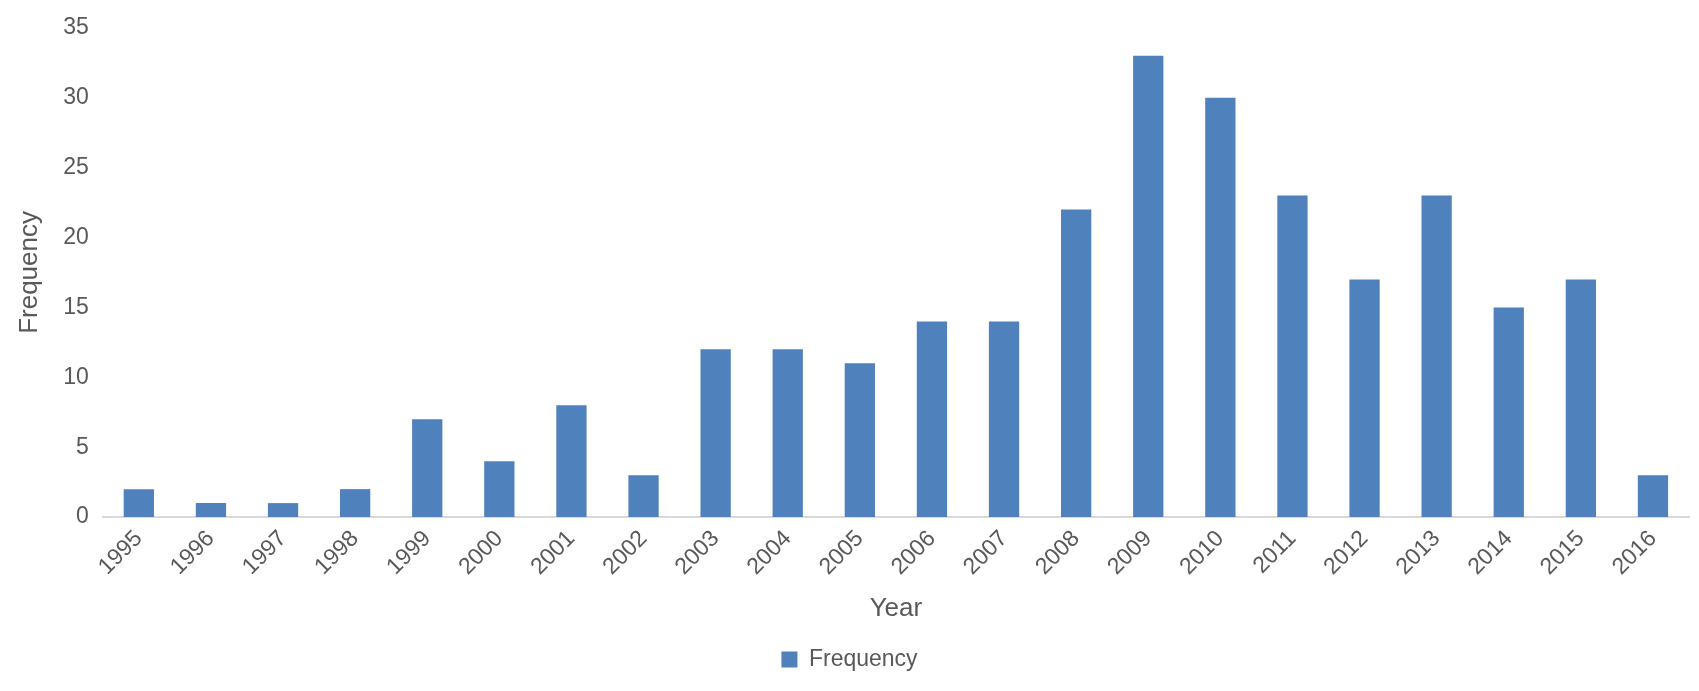 This screenshot has height=691, width=1699. Describe the element at coordinates (896, 606) in the screenshot. I see `x-axis-title: Year` at that location.